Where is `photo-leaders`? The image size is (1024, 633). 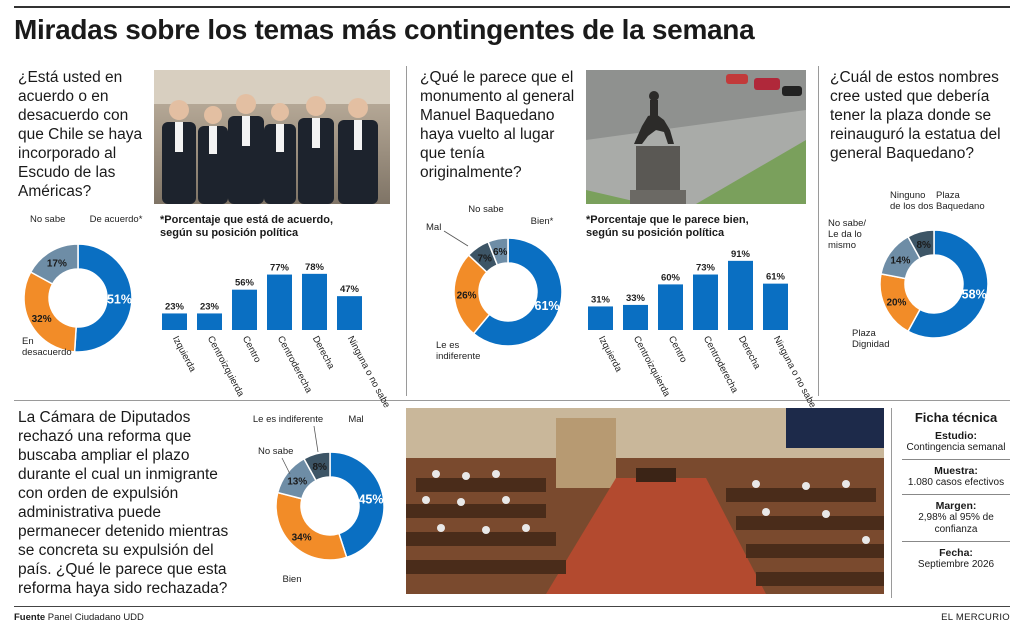
photo-leaders is located at coordinates (272, 137).